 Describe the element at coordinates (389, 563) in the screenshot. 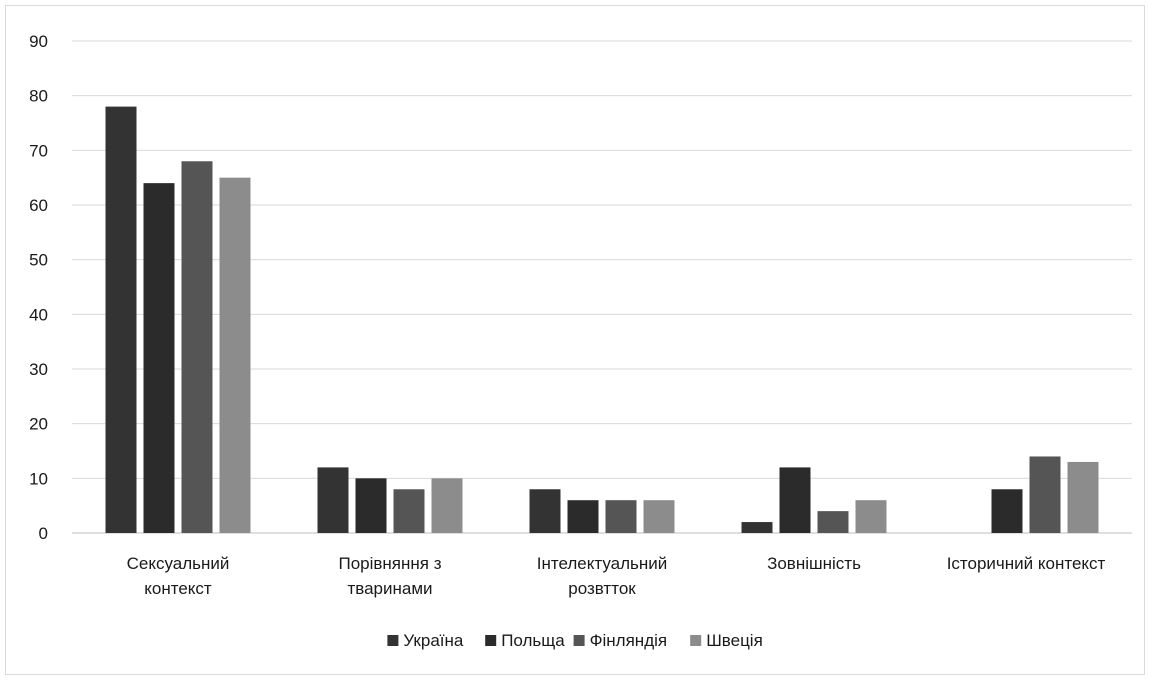

I see `x-tick-label: Порівняння з` at that location.